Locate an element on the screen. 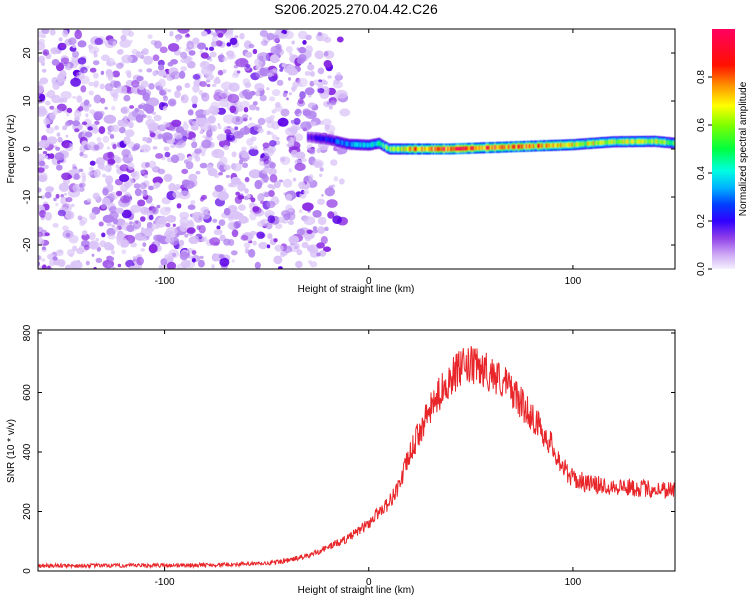 This screenshot has height=600, width=750. figure-title: S206.2025.270.04.42.C26 is located at coordinates (356, 9).